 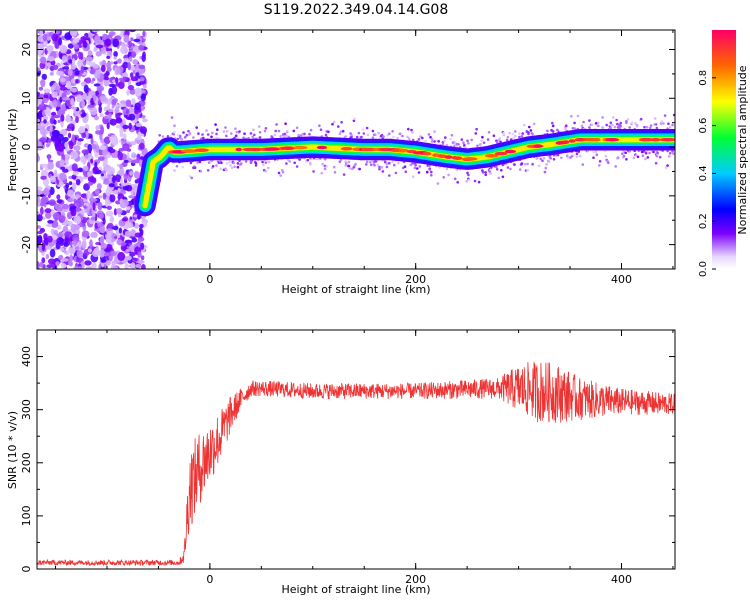 I want to click on colorbar-tick-label: 0.6, so click(x=703, y=126).